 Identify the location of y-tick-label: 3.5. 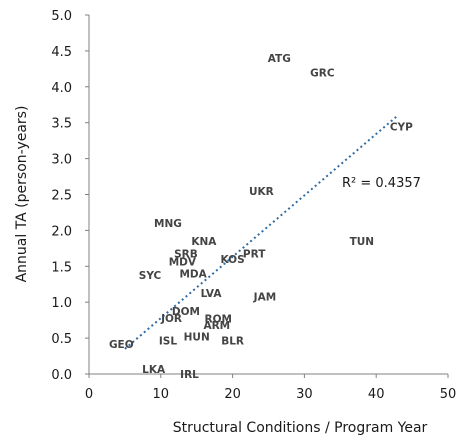
(61, 124).